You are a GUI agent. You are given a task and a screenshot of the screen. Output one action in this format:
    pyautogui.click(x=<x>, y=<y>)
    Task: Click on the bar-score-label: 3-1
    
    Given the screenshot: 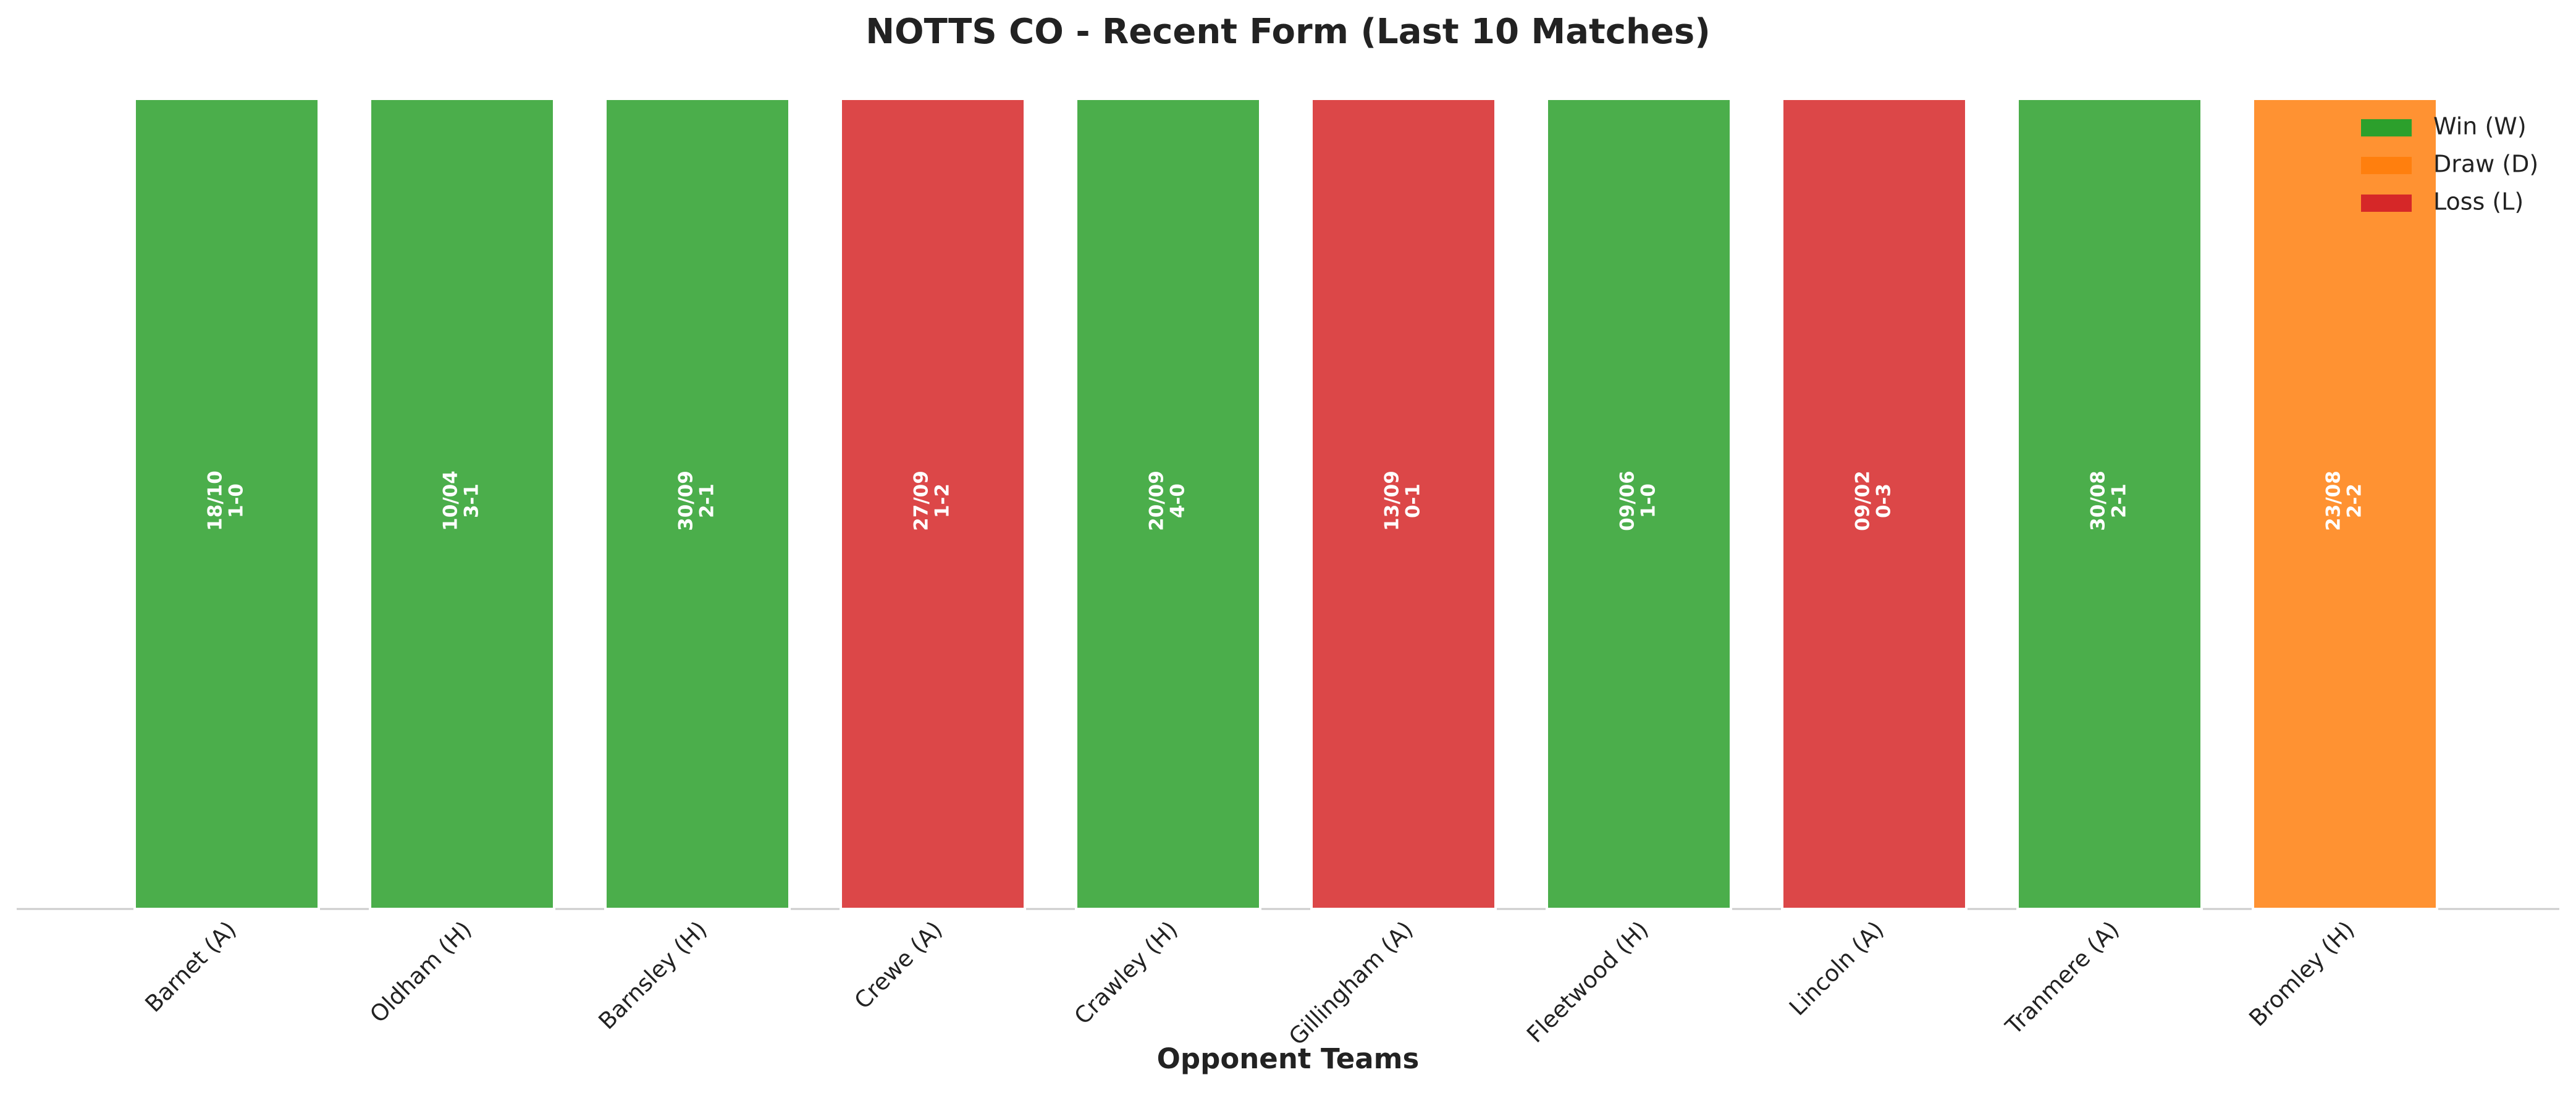 What is the action you would take?
    pyautogui.click(x=472, y=501)
    